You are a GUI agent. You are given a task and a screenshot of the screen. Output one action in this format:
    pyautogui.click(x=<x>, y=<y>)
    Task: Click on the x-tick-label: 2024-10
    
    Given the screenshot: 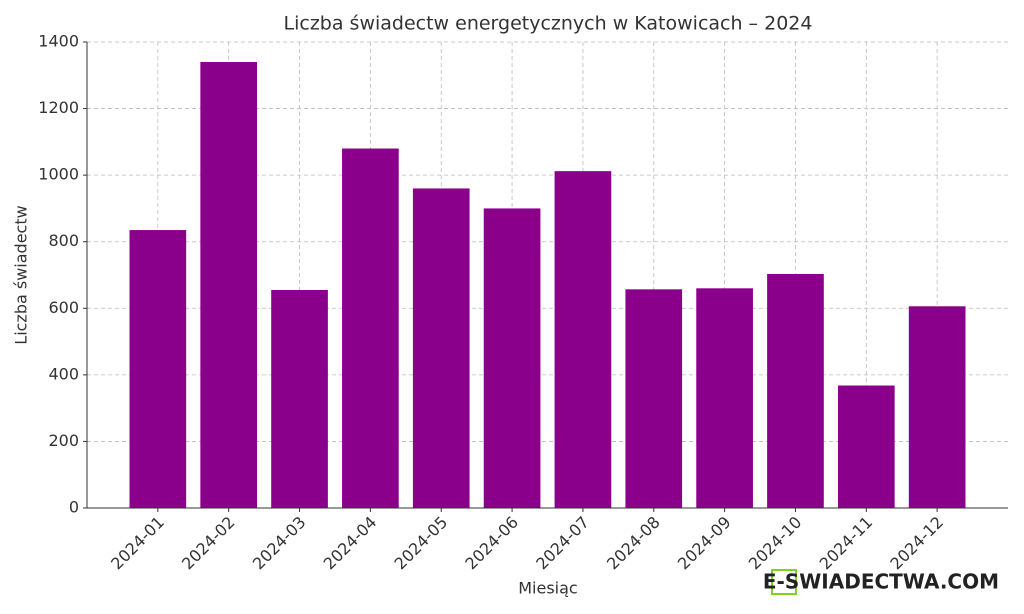 What is the action you would take?
    pyautogui.click(x=775, y=543)
    